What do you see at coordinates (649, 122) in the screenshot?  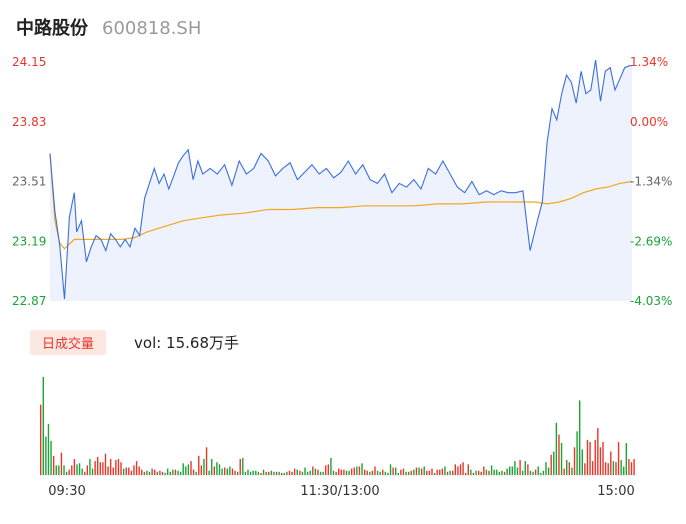 I see `percent-tick-label: 0.00%` at bounding box center [649, 122].